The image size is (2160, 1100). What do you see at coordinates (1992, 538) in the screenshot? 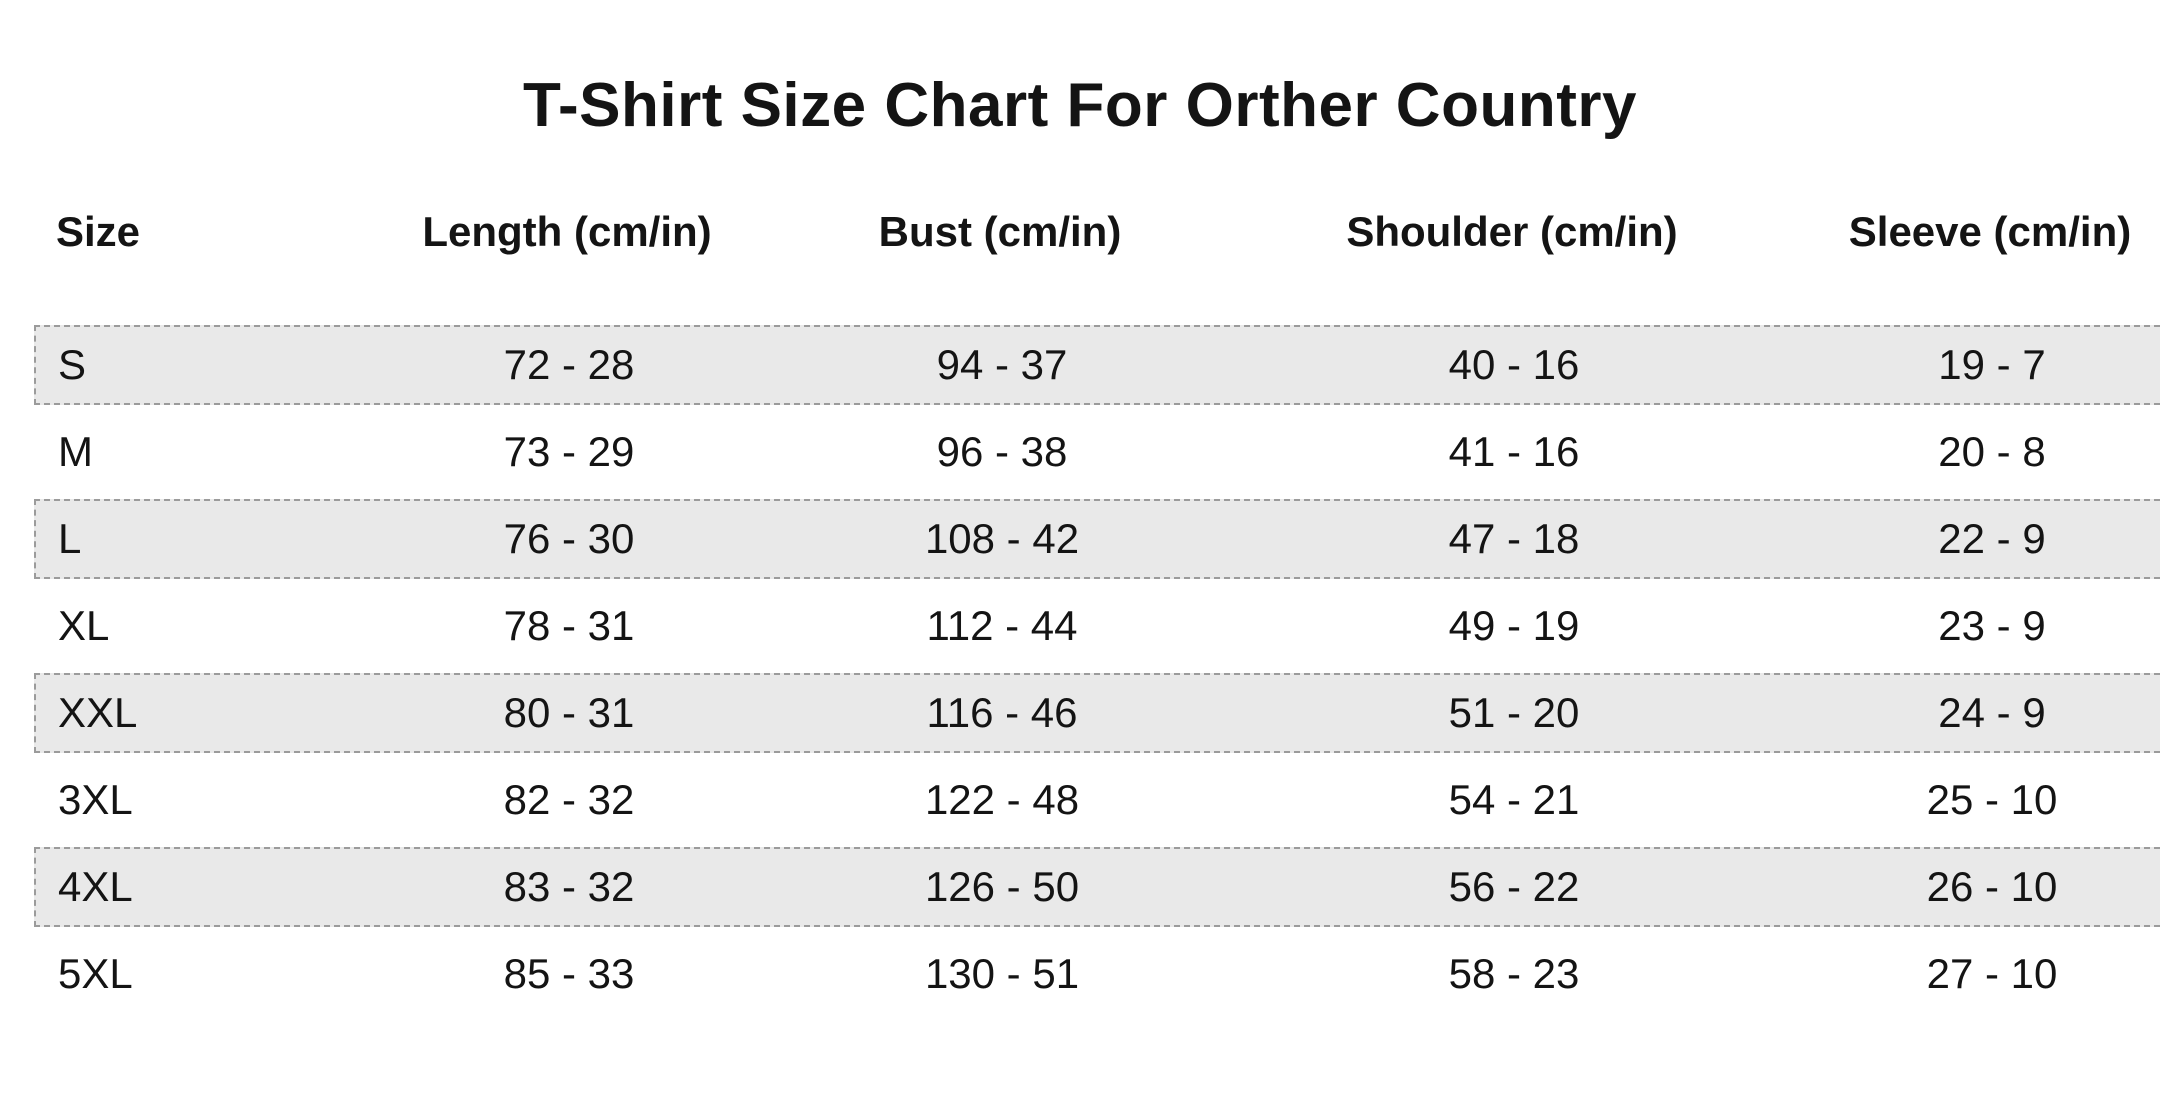
I see `sleeve-cell: 22 - 9` at bounding box center [1992, 538].